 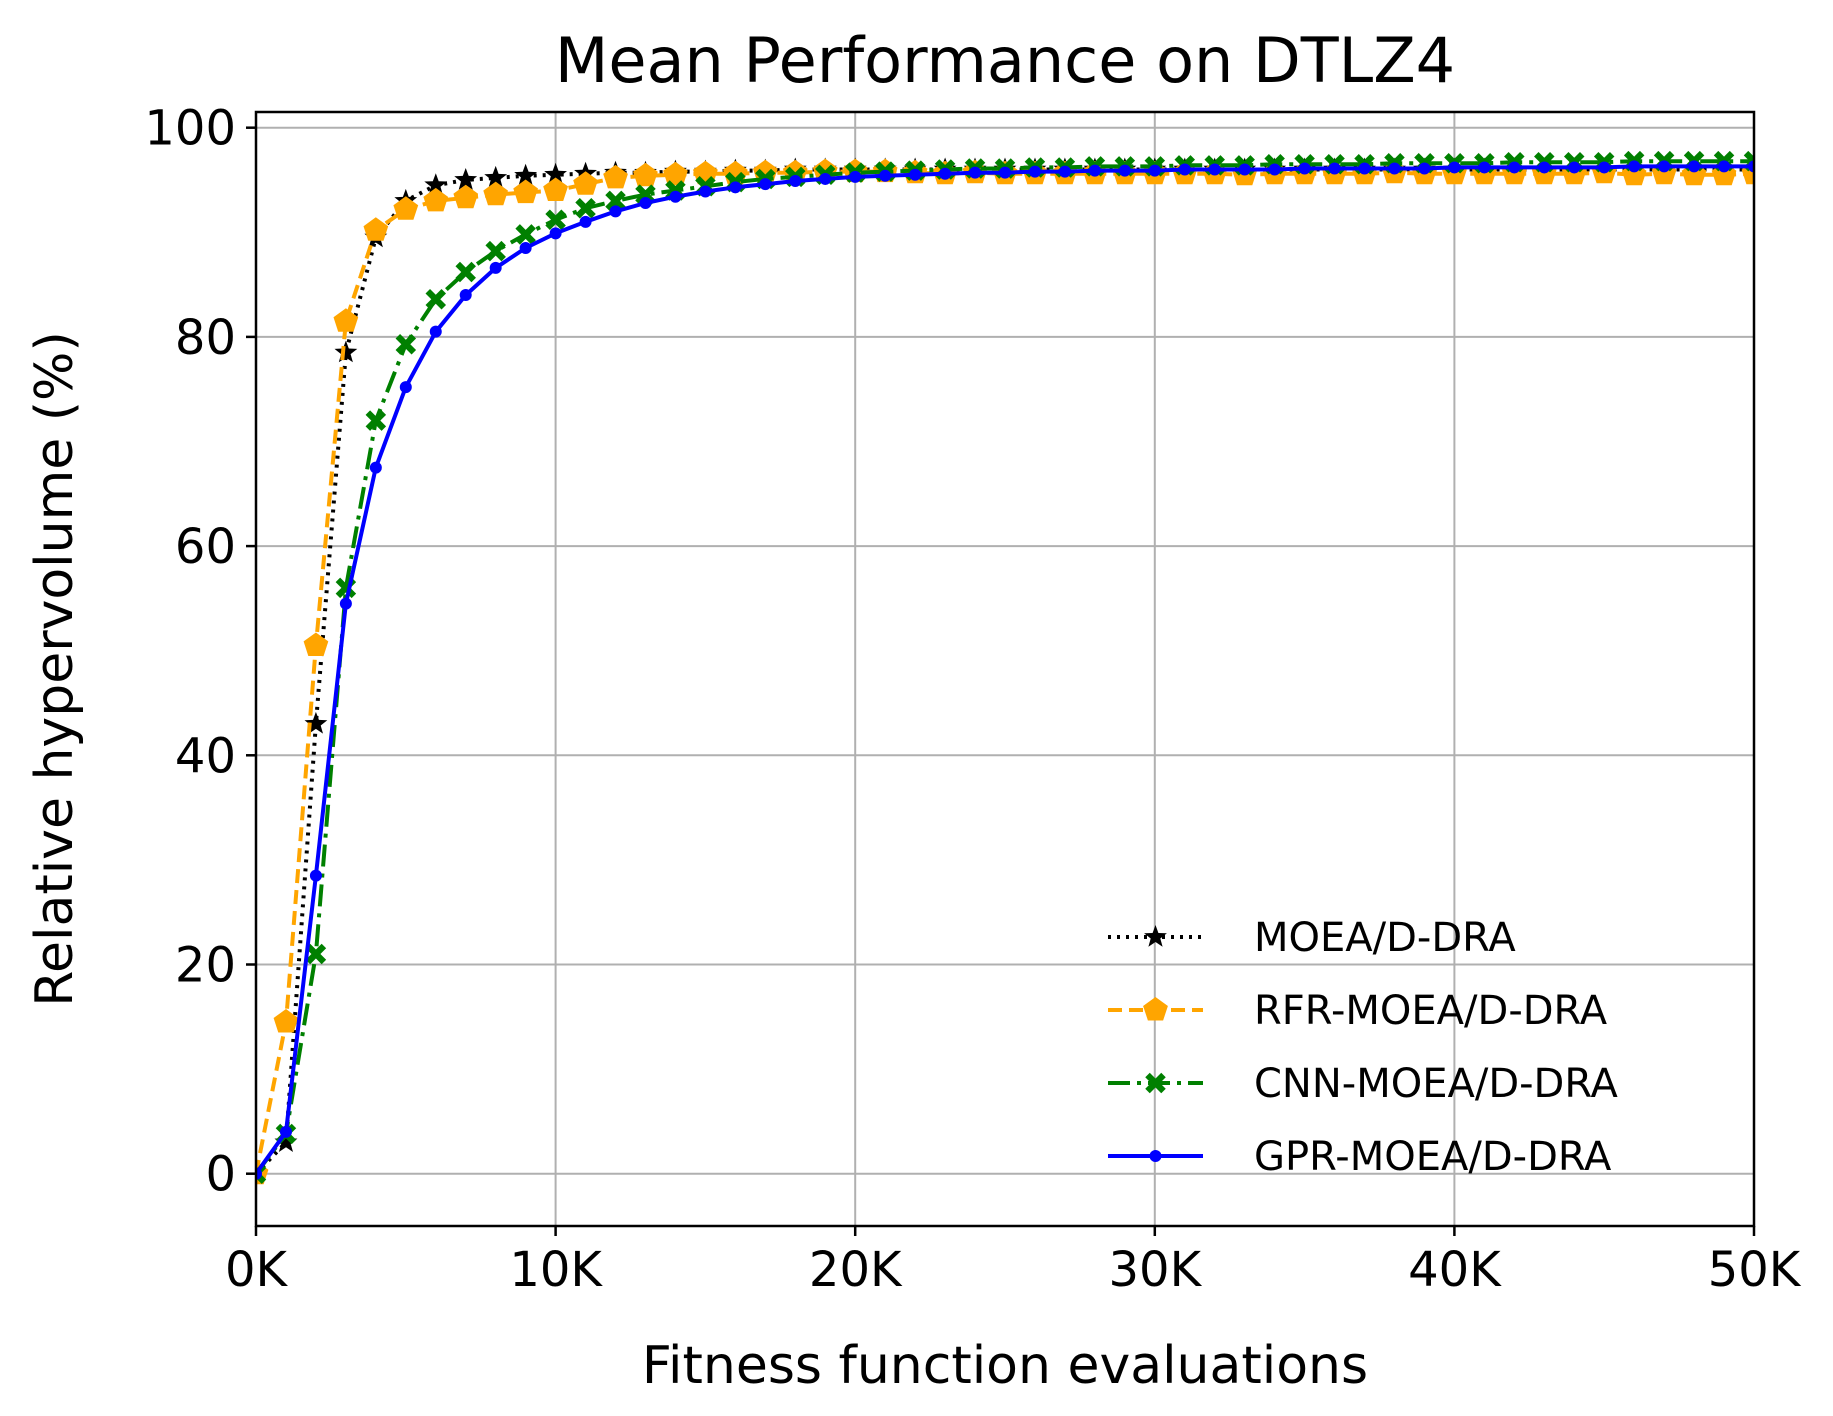 I want to click on y-axis-label: Relative hypervolume (%), so click(x=55, y=669).